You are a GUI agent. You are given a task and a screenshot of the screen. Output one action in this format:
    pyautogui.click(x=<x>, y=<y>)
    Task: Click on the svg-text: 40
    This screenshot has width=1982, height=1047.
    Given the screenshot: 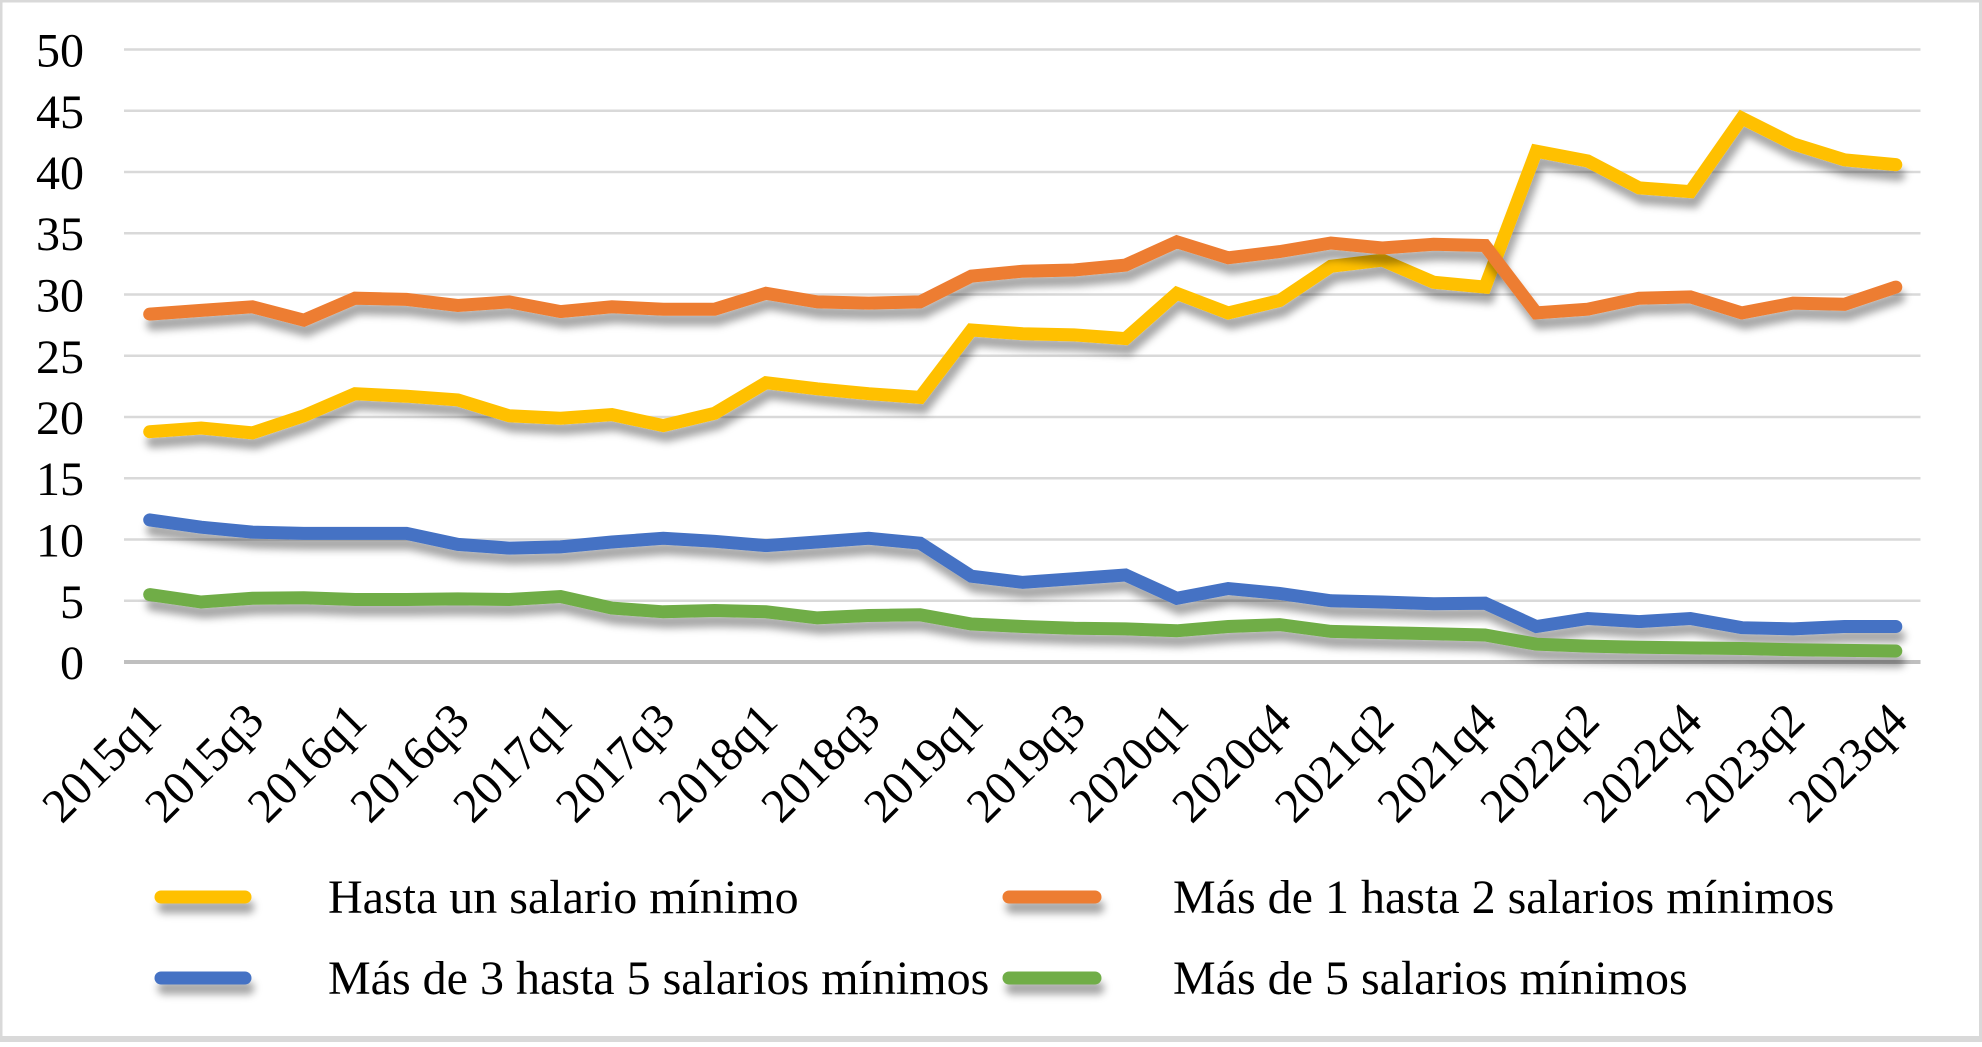 What is the action you would take?
    pyautogui.click(x=60, y=173)
    